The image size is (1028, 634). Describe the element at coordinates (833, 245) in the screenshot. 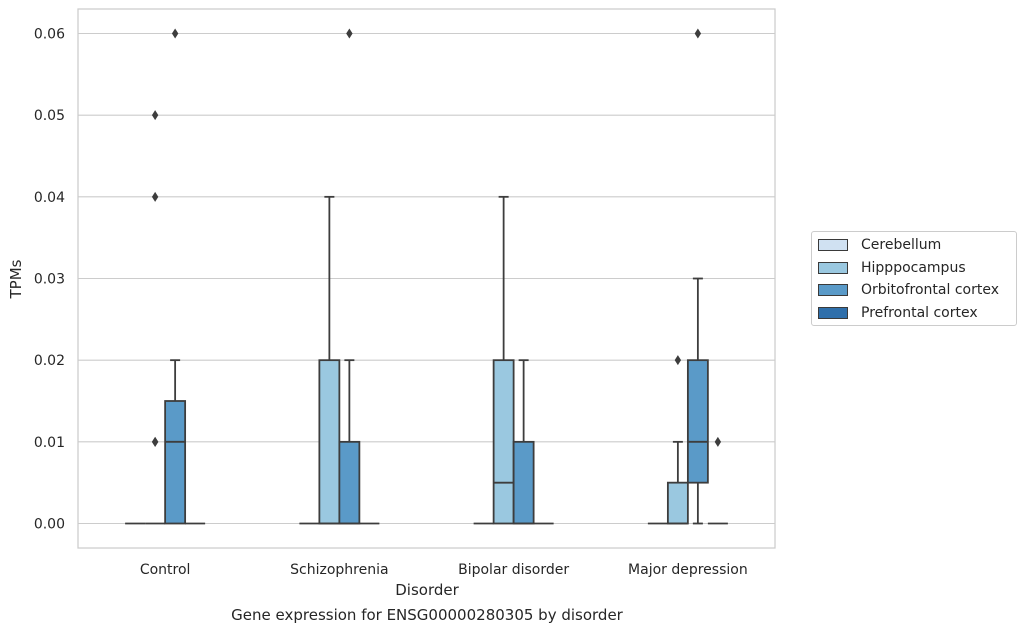

I see `legend-swatch-cerebellum` at that location.